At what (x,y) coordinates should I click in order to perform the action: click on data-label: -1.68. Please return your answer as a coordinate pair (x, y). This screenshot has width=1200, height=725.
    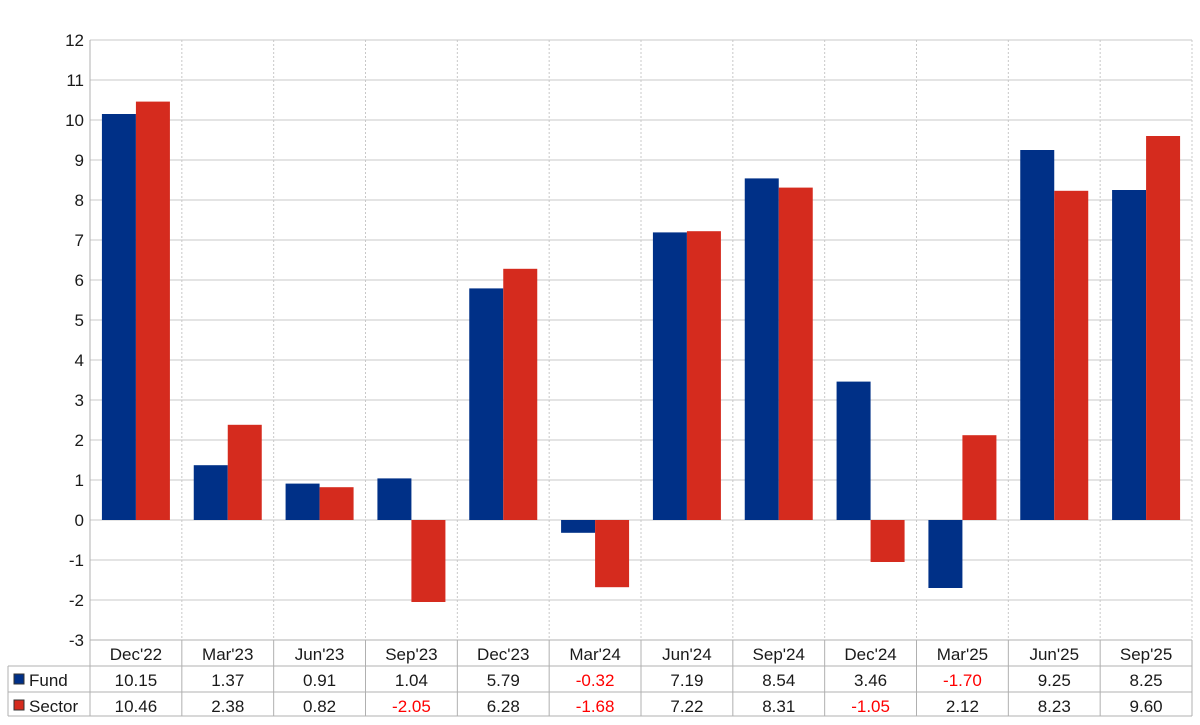
    Looking at the image, I should click on (595, 706).